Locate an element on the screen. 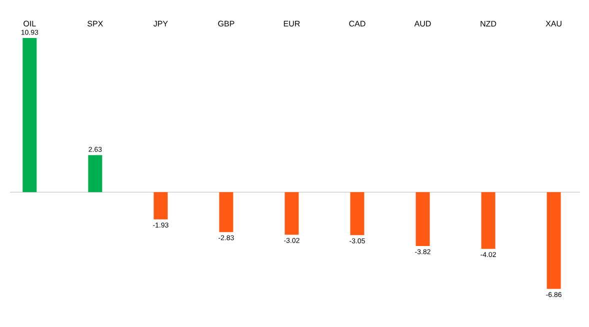 The image size is (589, 327). x-tick-label: AUD is located at coordinates (422, 23).